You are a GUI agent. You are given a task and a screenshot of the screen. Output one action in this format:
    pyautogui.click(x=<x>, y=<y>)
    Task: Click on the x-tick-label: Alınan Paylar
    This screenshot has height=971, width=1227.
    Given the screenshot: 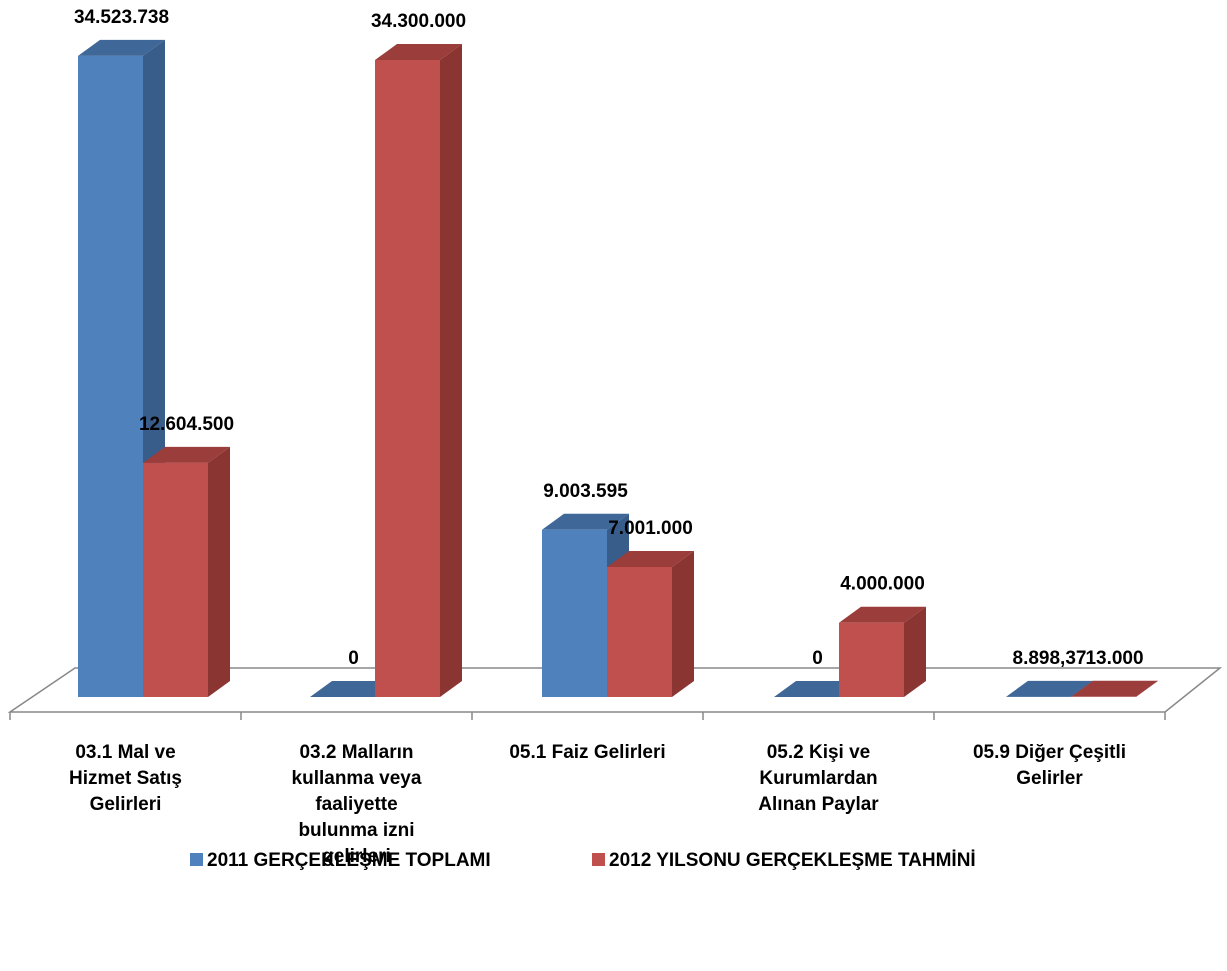 What is the action you would take?
    pyautogui.click(x=818, y=804)
    